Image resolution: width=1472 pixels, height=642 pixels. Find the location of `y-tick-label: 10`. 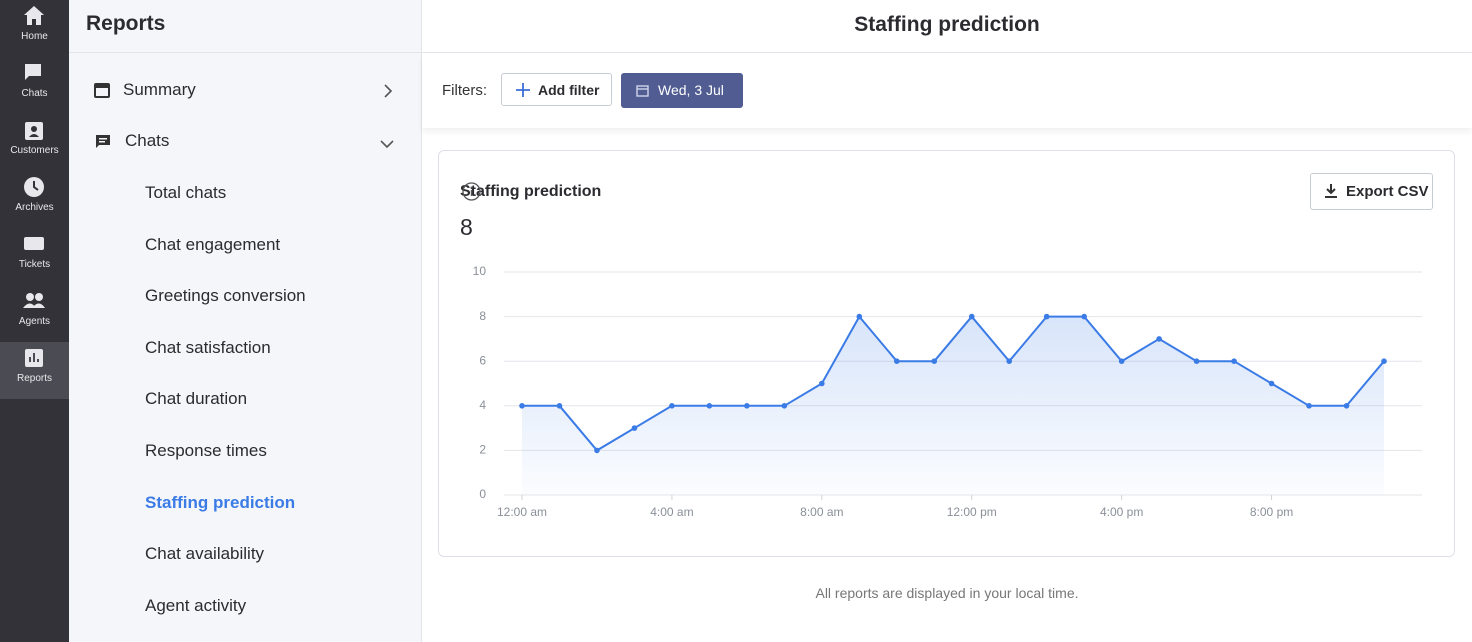

y-tick-label: 10 is located at coordinates (480, 271).